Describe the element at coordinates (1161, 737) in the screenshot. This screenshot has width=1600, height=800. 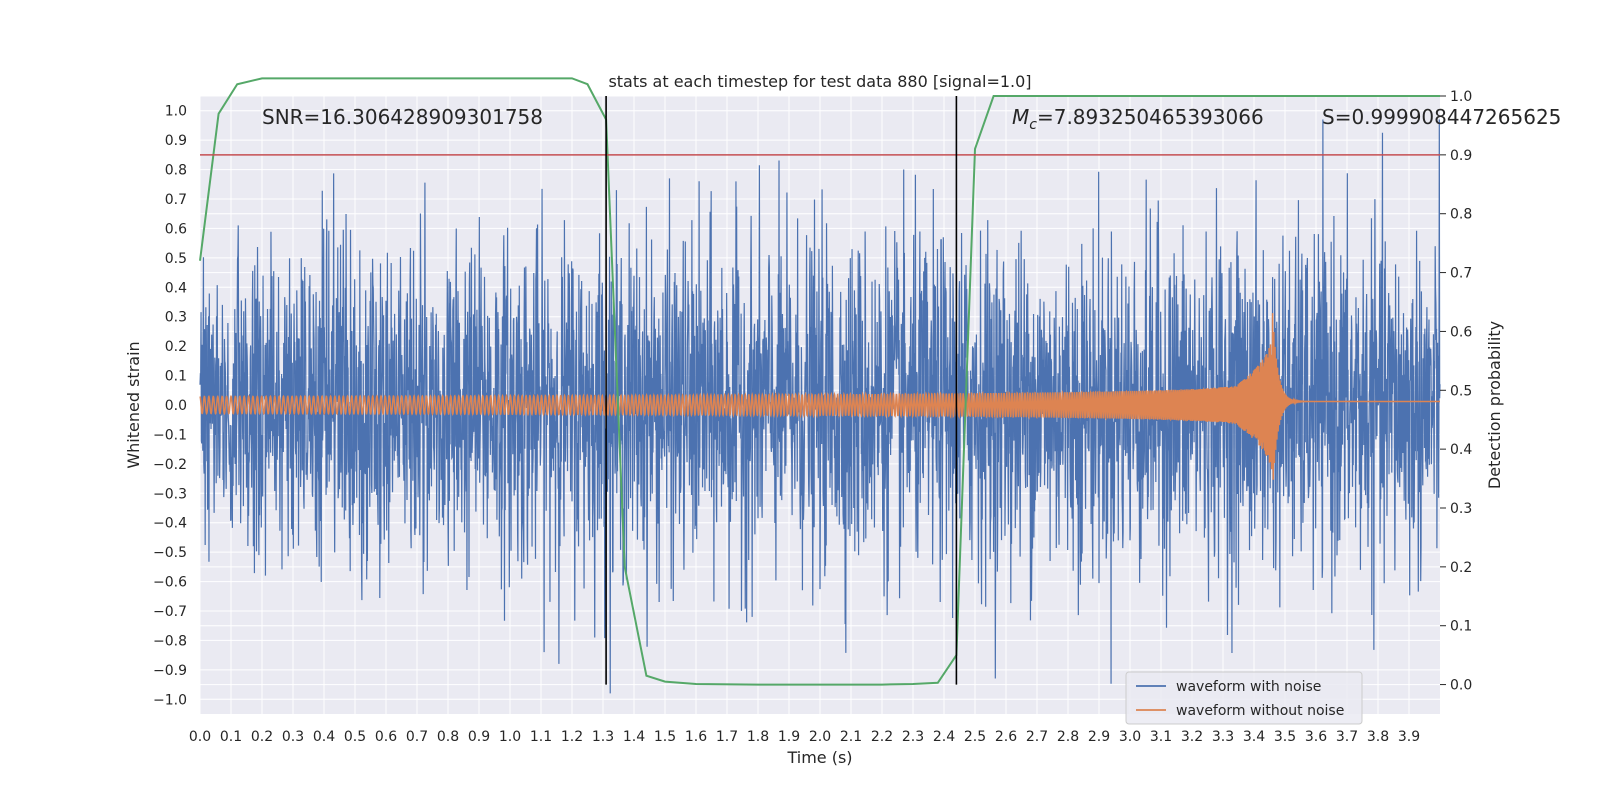
I see `x-tick-label: 3.1` at that location.